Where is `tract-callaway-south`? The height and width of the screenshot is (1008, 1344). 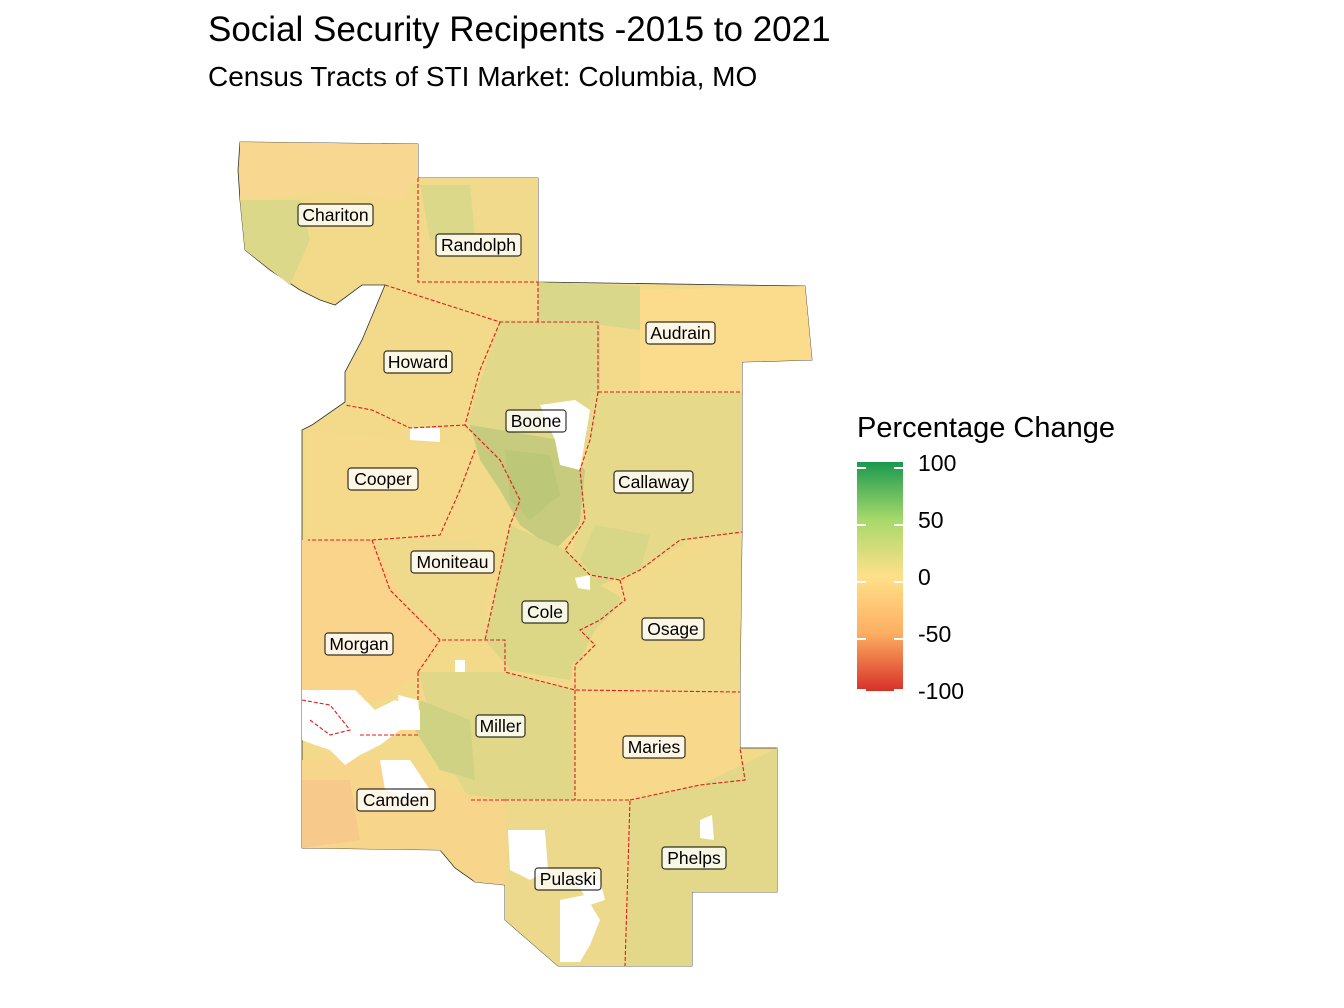 tract-callaway-south is located at coordinates (615, 555).